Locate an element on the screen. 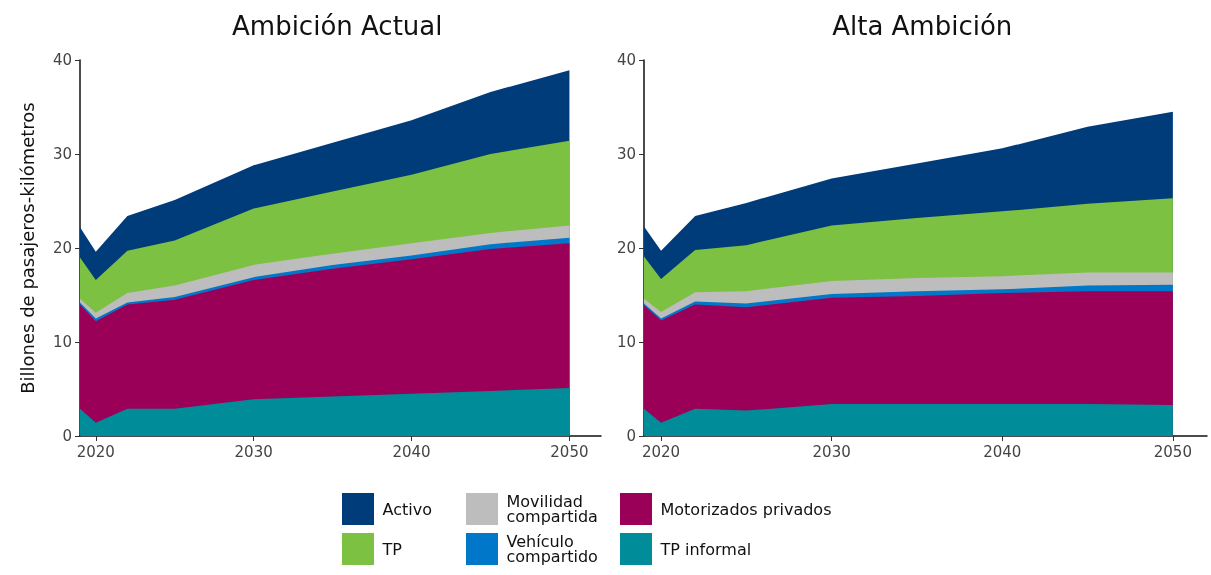  chart-title: Alta Ambición is located at coordinates (921, 26).